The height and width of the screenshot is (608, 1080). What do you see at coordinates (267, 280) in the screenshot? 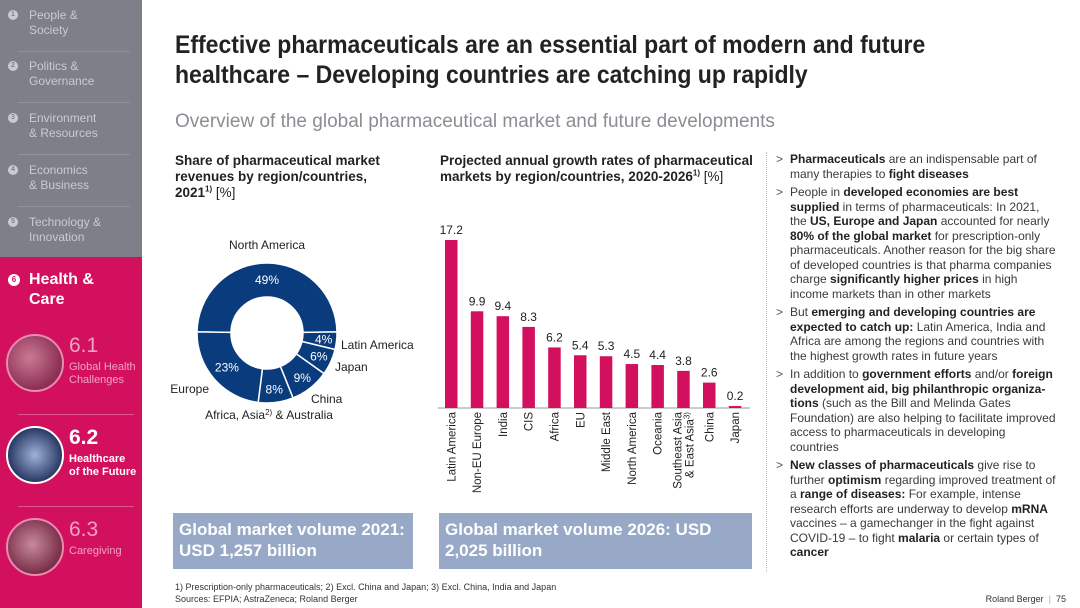
I see `donut-value-label: 49%` at bounding box center [267, 280].